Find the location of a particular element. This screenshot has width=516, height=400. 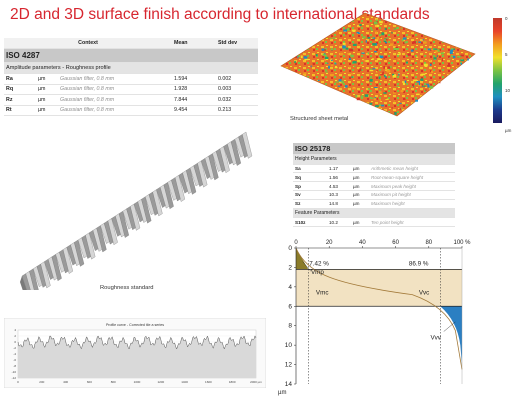

profile-y-tick: 2 is located at coordinates (15, 336).